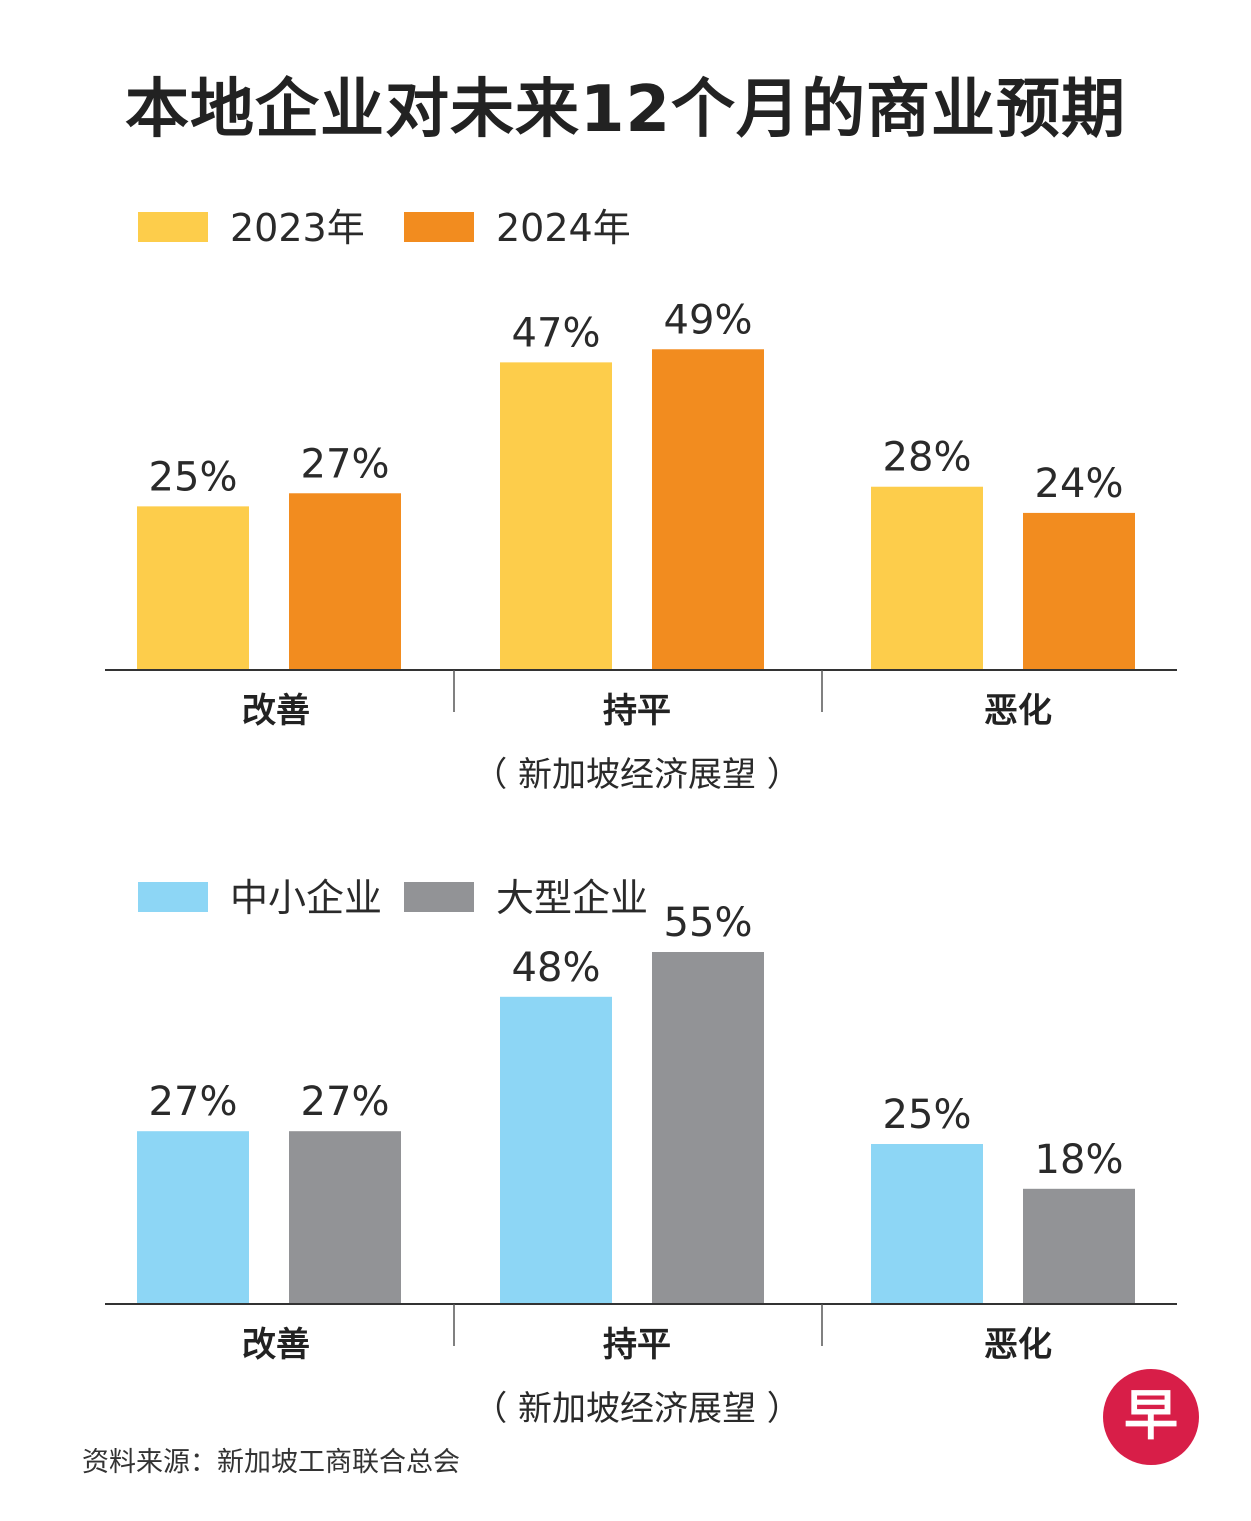  I want to click on category-subtitle-1-1: （ 新加坡经济展望 ）, so click(637, 1409).